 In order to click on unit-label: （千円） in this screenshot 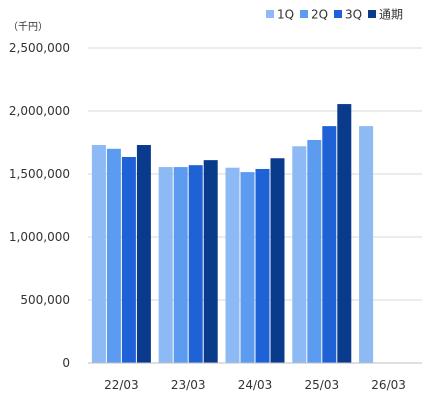, I will do `click(28, 27)`.